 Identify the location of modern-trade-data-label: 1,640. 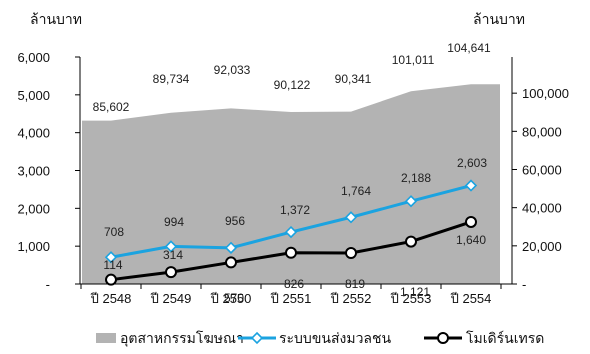
(471, 240).